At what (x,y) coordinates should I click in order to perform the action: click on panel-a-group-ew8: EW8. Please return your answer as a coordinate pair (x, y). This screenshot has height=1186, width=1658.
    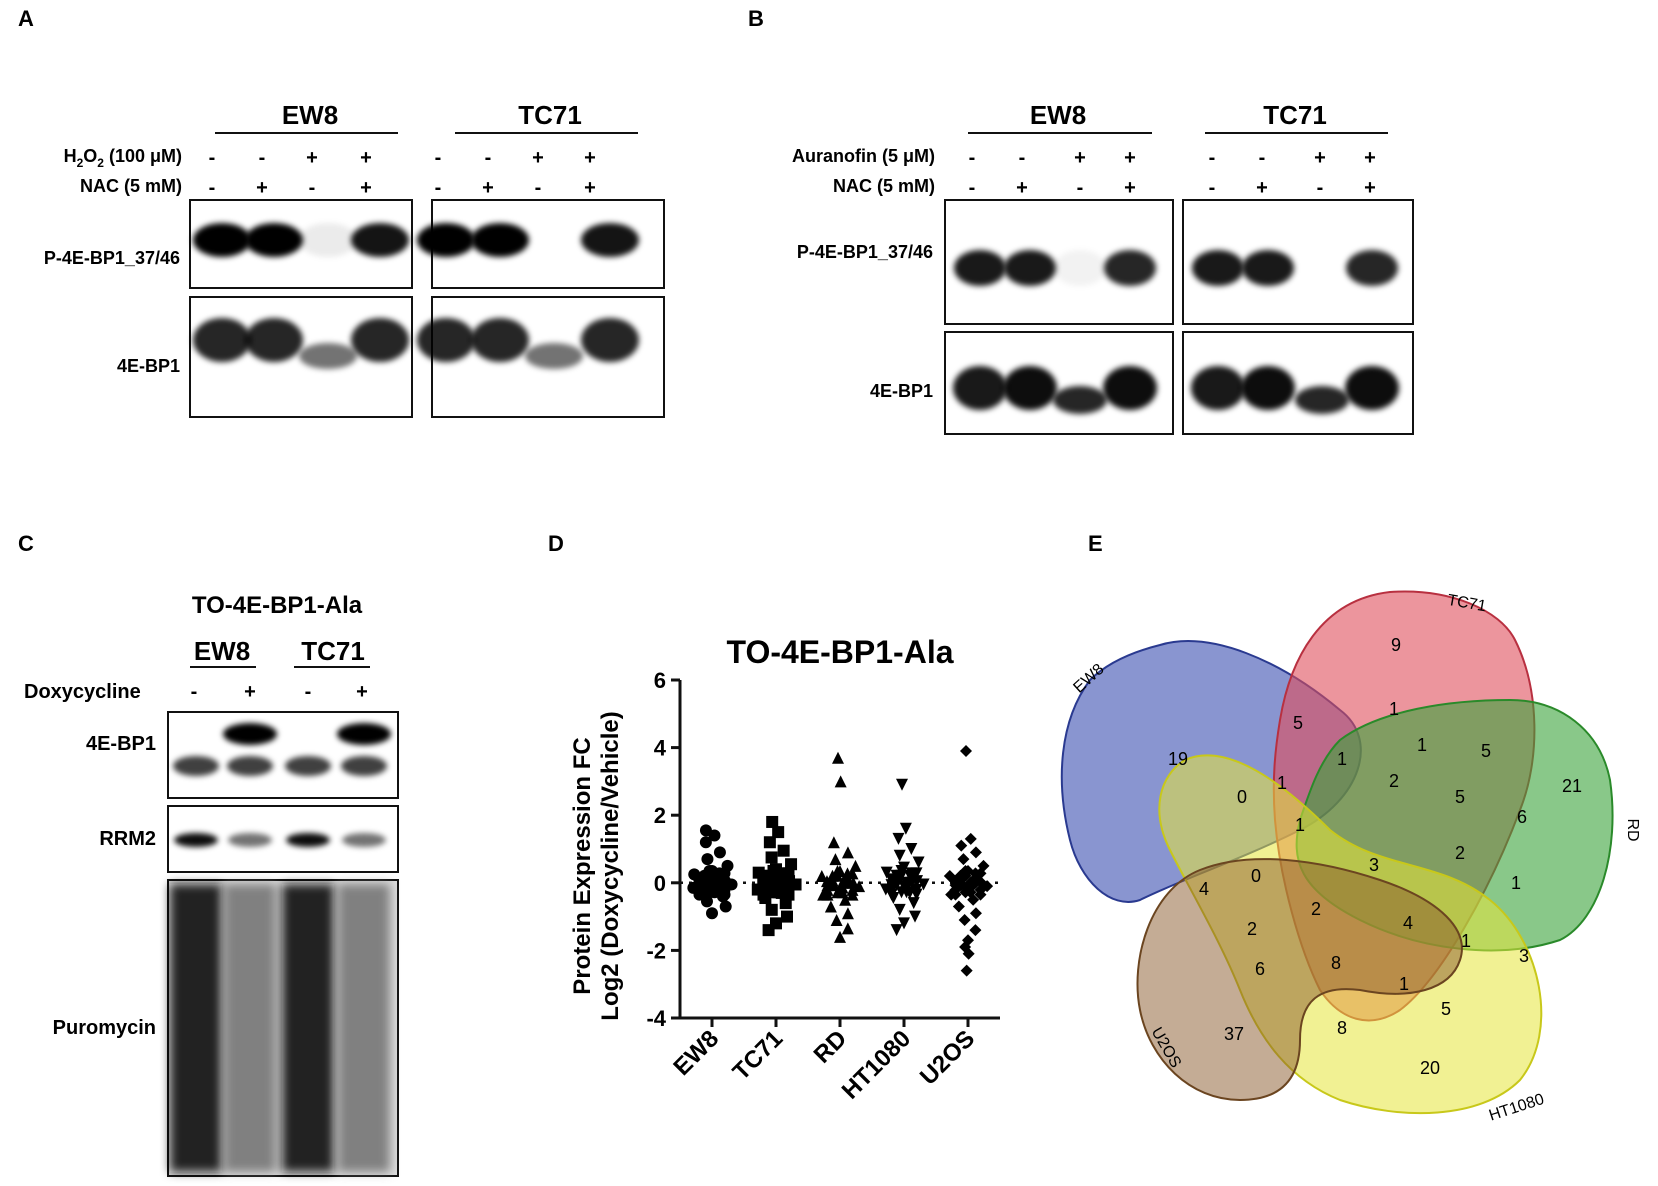
    Looking at the image, I should click on (310, 115).